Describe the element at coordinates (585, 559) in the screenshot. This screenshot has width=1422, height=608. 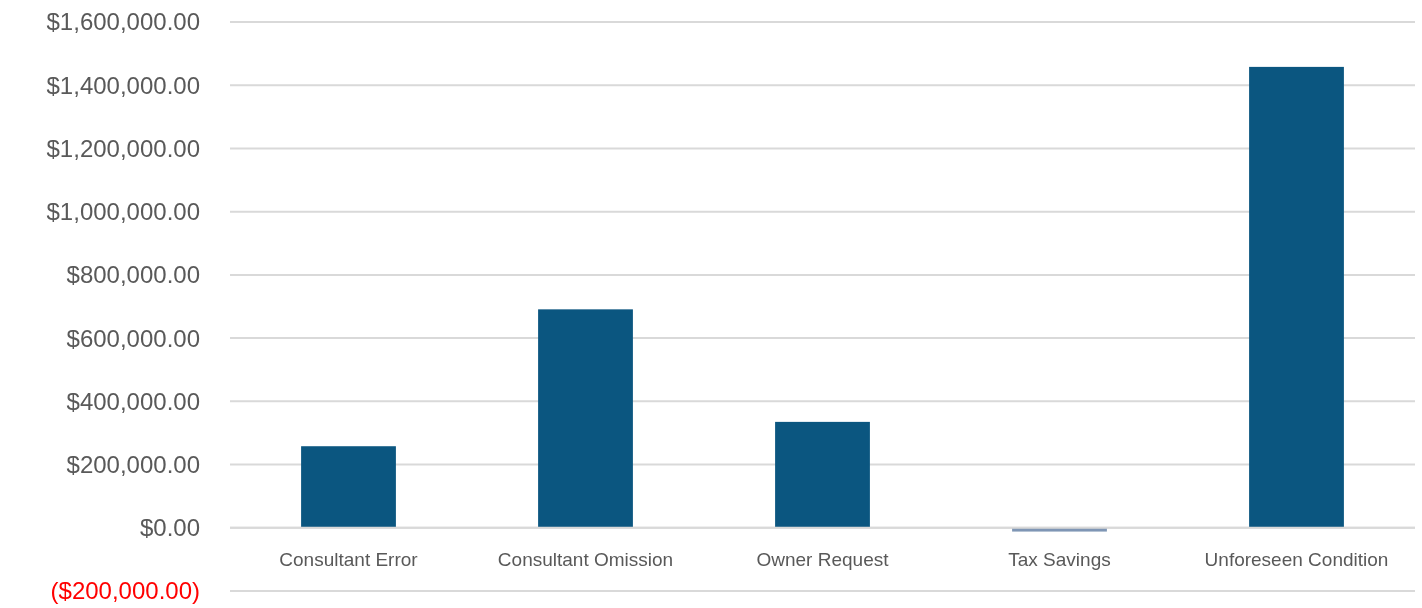
I see `x-tick-label: Consultant Omission` at that location.